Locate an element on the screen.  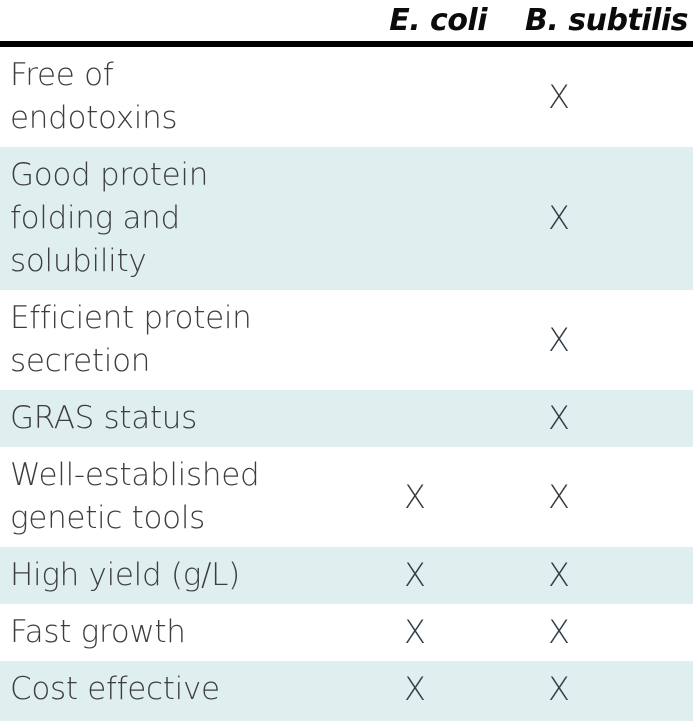
table-row: Cost effective X X is located at coordinates (346, 689).